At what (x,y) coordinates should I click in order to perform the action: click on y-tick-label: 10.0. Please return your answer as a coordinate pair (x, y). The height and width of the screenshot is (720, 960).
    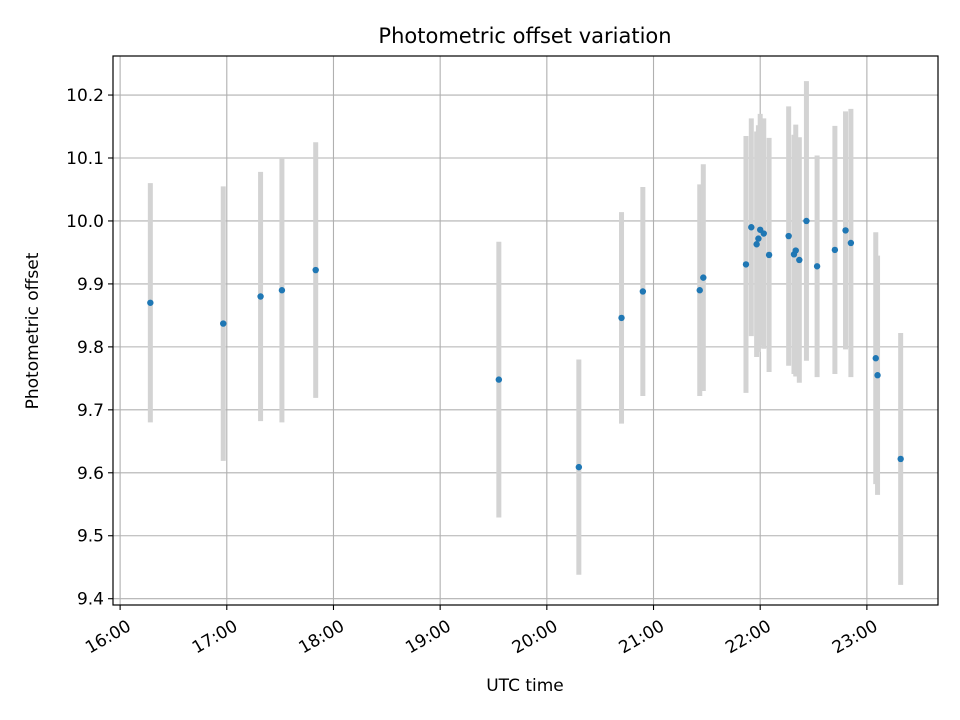
    Looking at the image, I should click on (85, 222).